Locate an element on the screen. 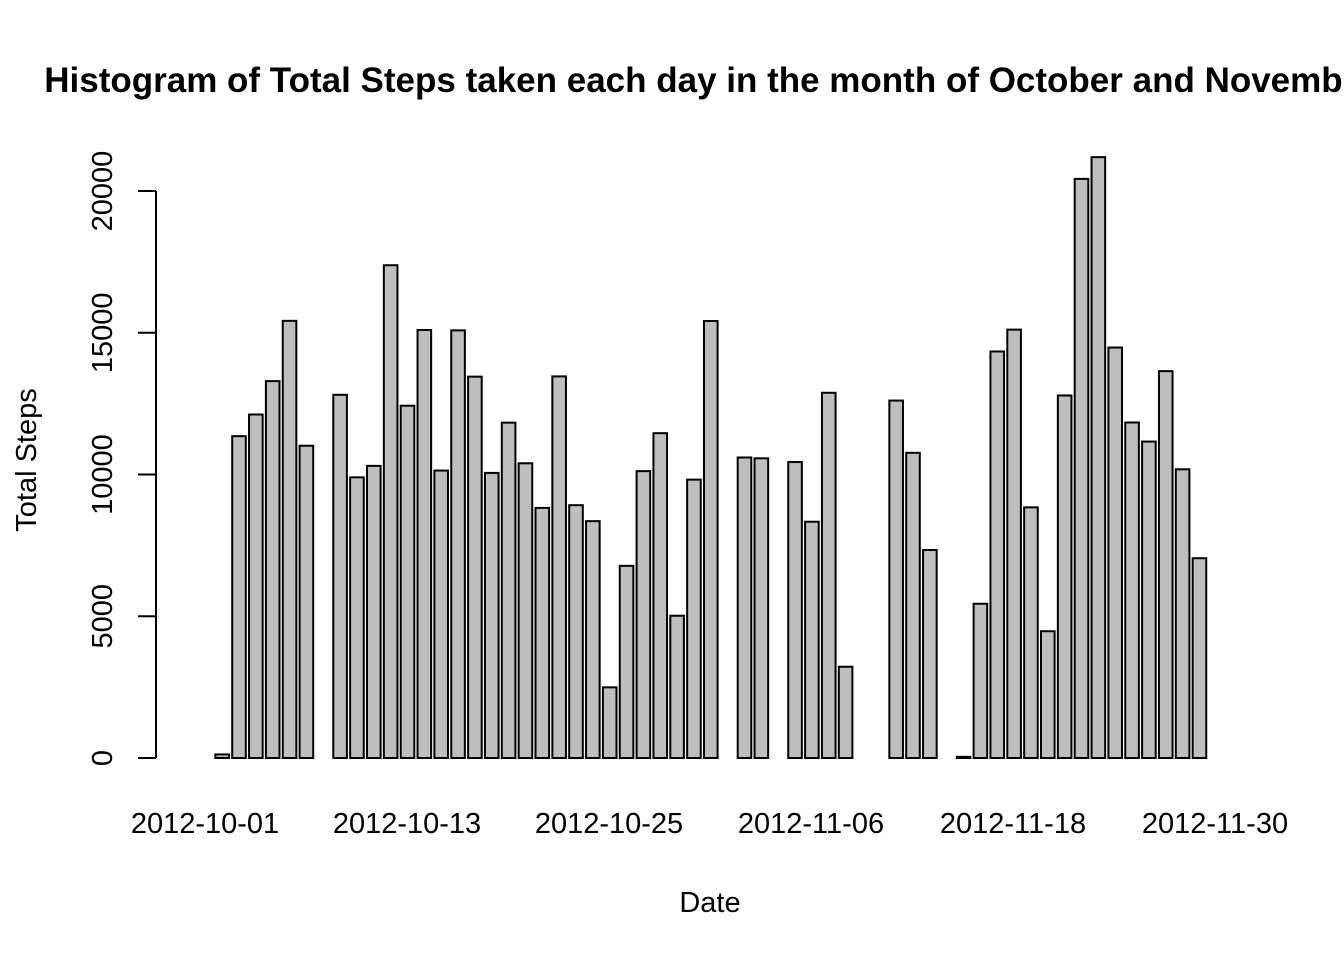 Image resolution: width=1344 pixels, height=960 pixels. y-tick-label: 5000 is located at coordinates (103, 616).